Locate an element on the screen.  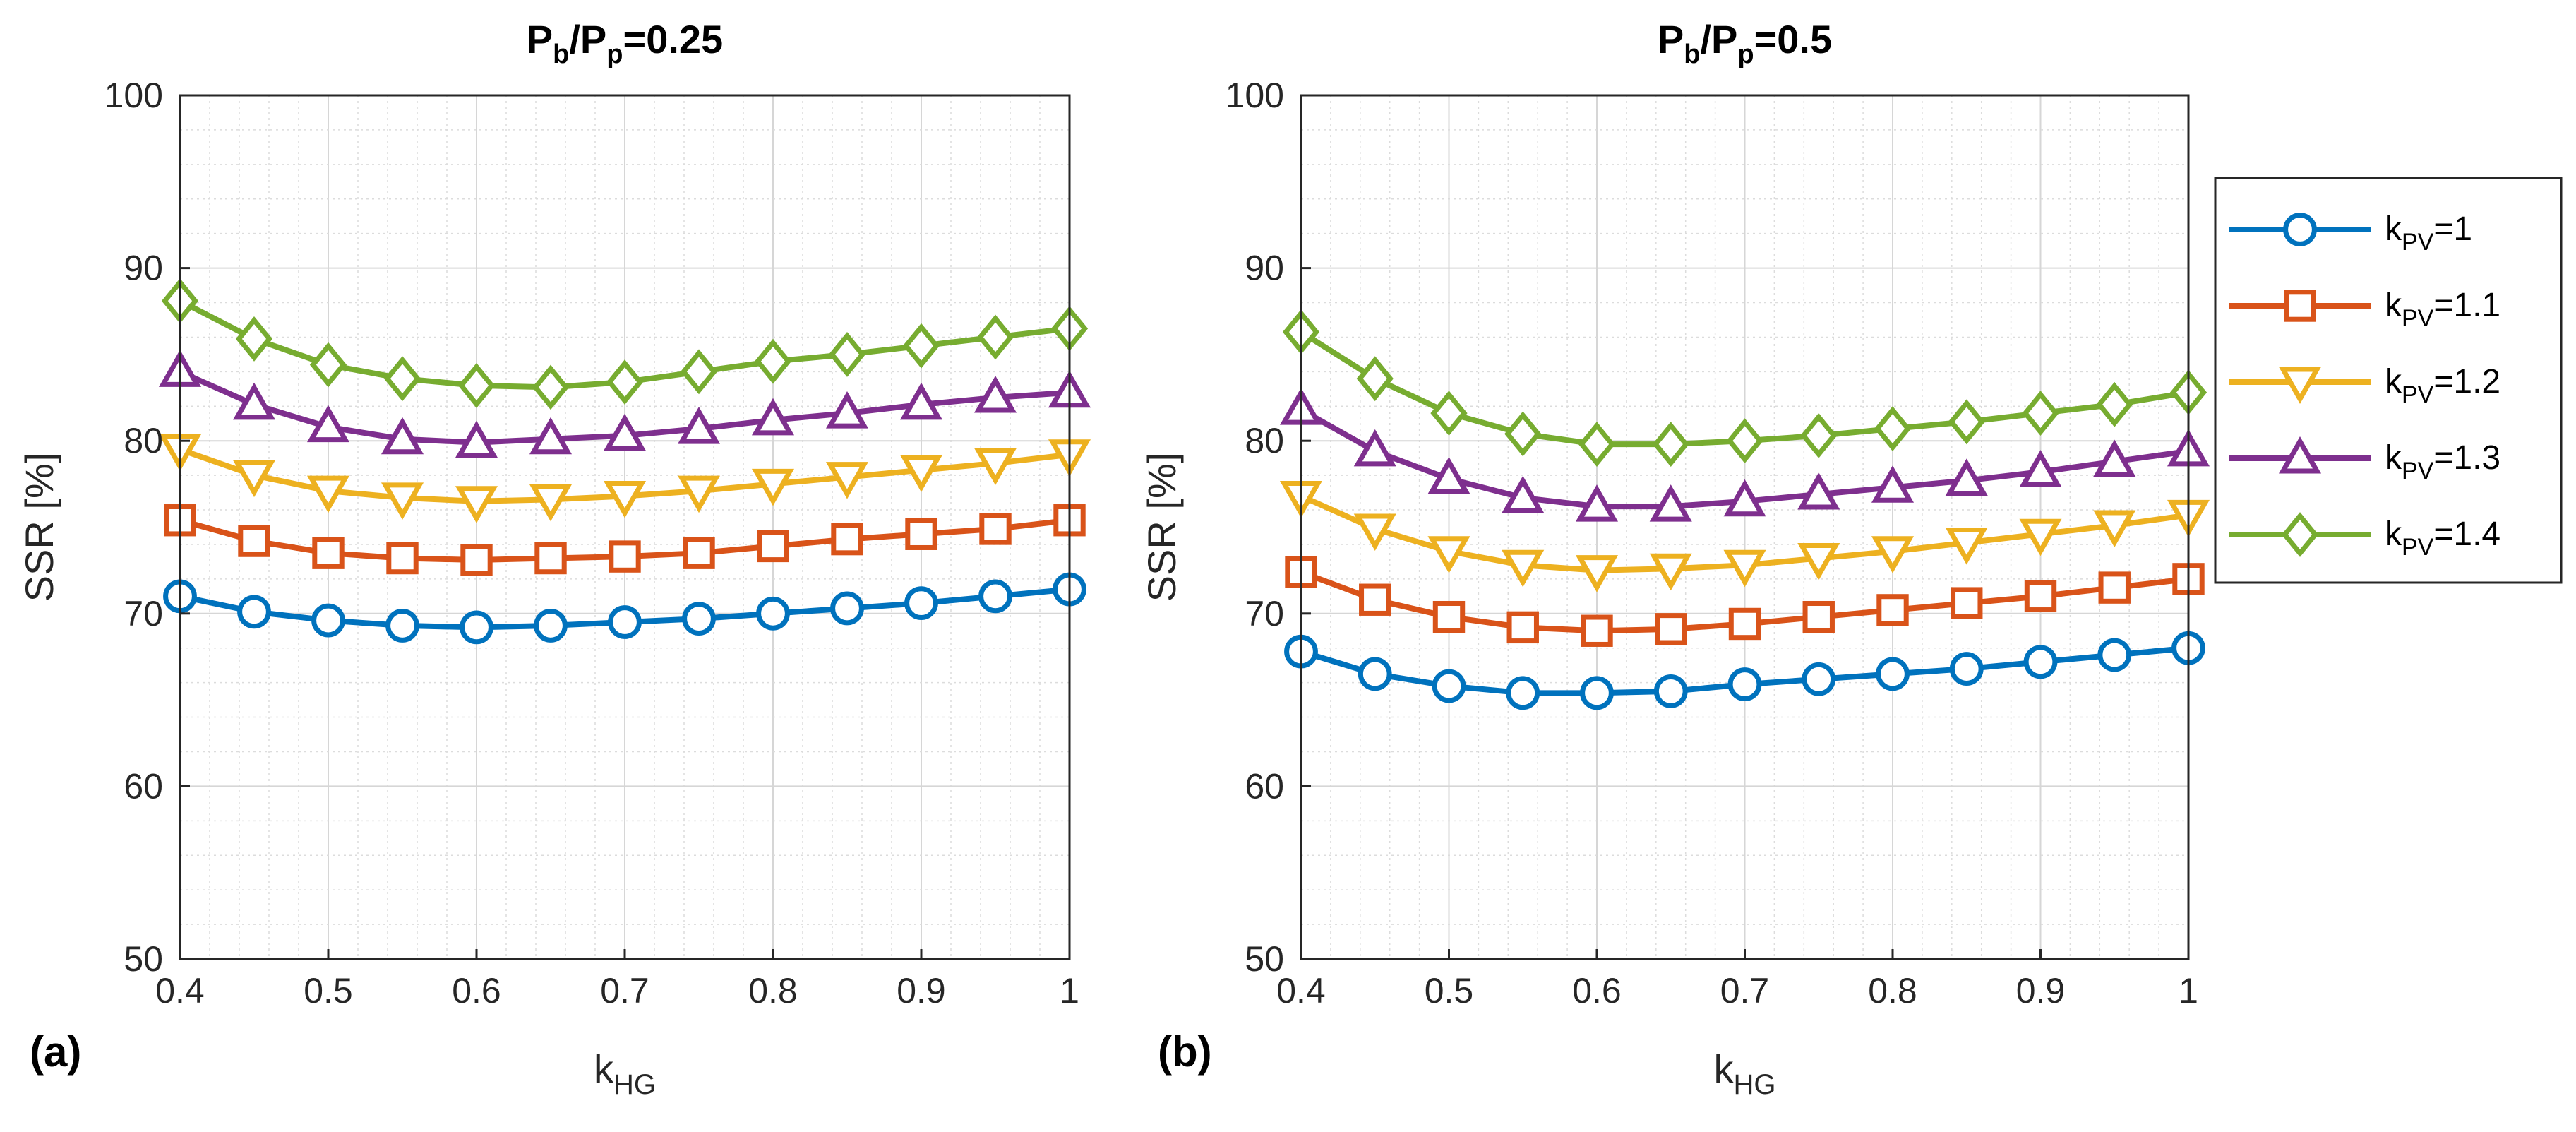
panel-a-label: (a) is located at coordinates (55, 1052).